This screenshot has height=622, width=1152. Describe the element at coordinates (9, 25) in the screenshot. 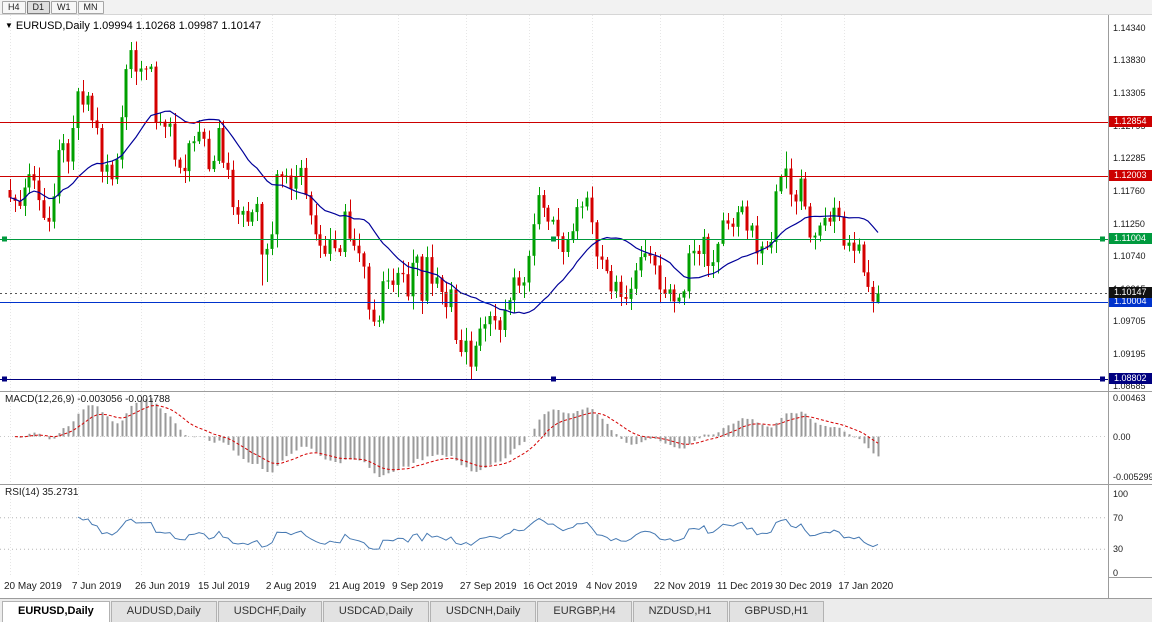

I see `symbol-dropdown-icon: ▼` at that location.